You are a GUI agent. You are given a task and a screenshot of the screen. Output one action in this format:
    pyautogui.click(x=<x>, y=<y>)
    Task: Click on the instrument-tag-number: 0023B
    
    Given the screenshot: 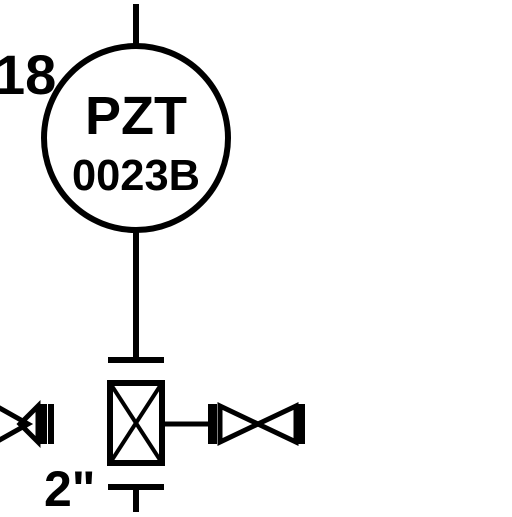 What is the action you would take?
    pyautogui.click(x=136, y=175)
    